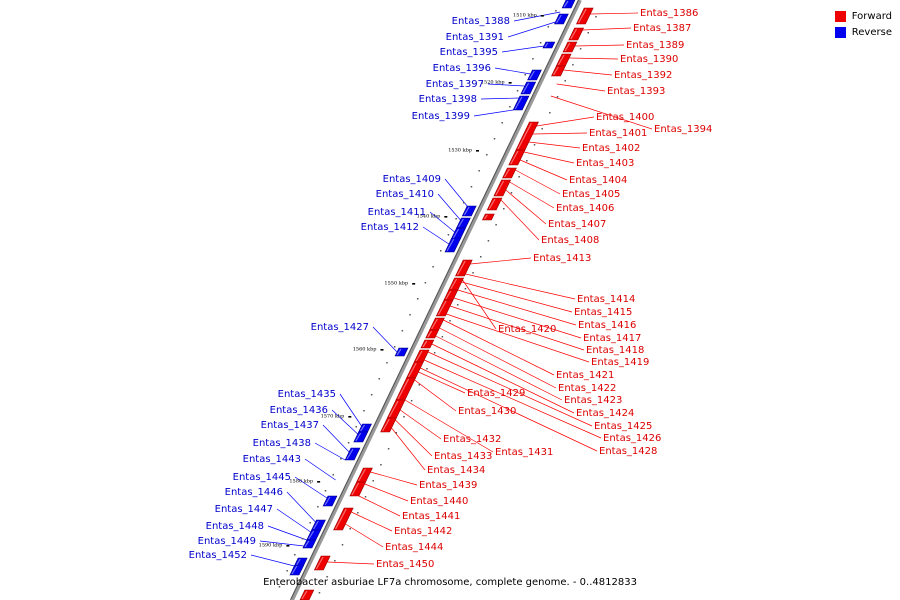 This screenshot has height=600, width=900. I want to click on forward-gene-label: Entas_1389, so click(655, 45).